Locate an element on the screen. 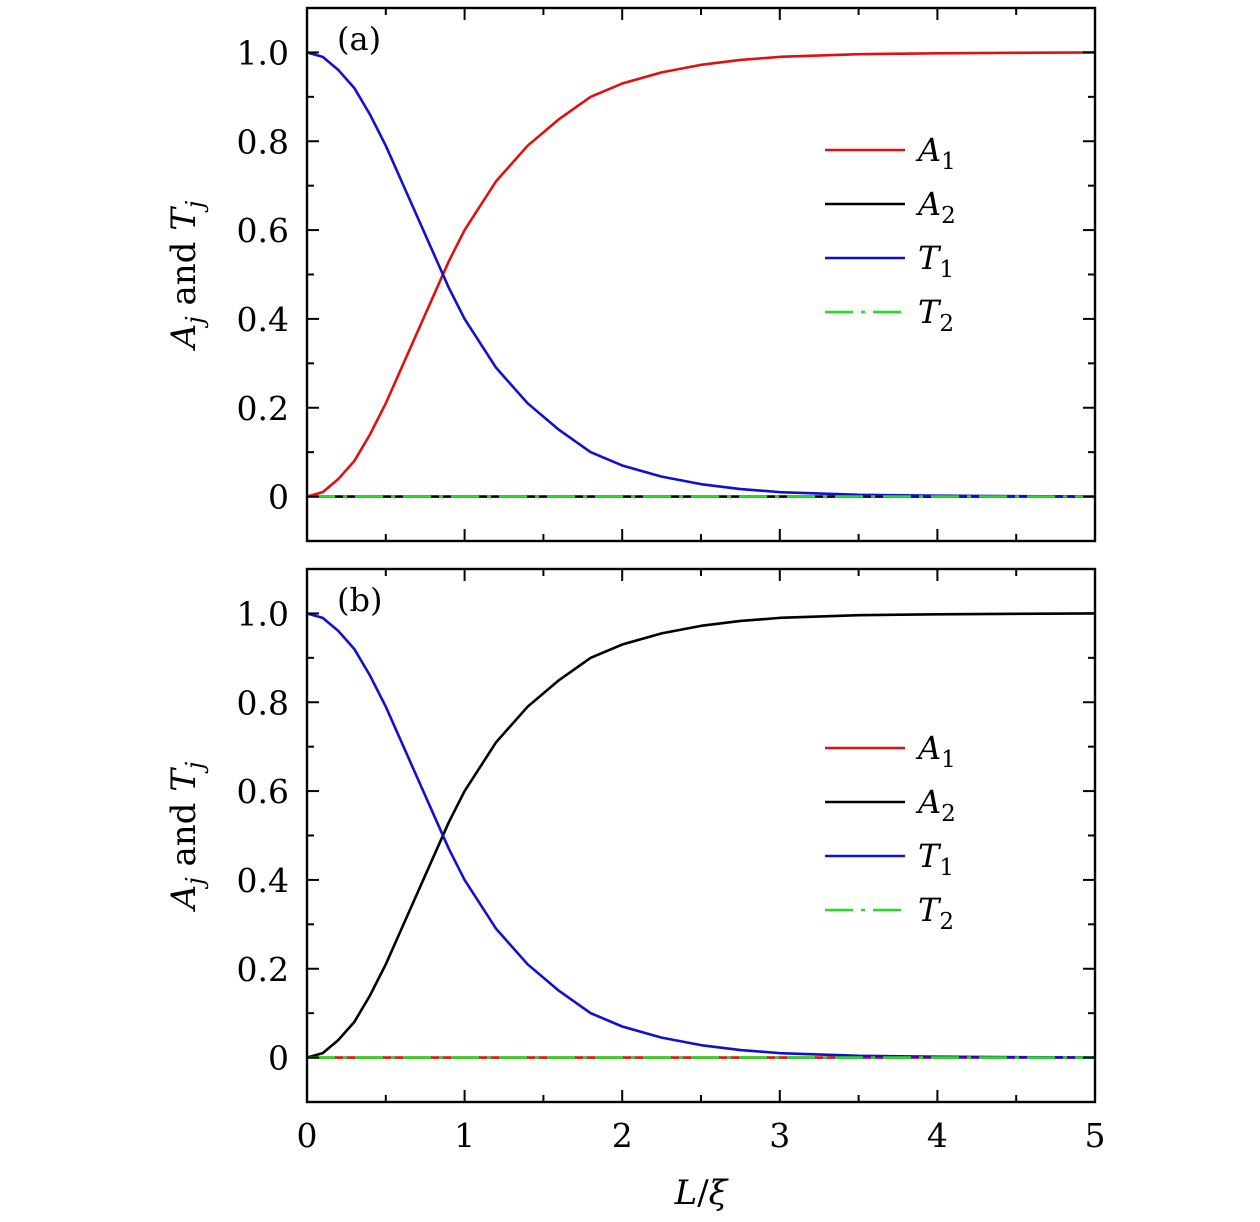 The height and width of the screenshot is (1222, 1260). x-axis-label-main: L is located at coordinates (686, 1193).